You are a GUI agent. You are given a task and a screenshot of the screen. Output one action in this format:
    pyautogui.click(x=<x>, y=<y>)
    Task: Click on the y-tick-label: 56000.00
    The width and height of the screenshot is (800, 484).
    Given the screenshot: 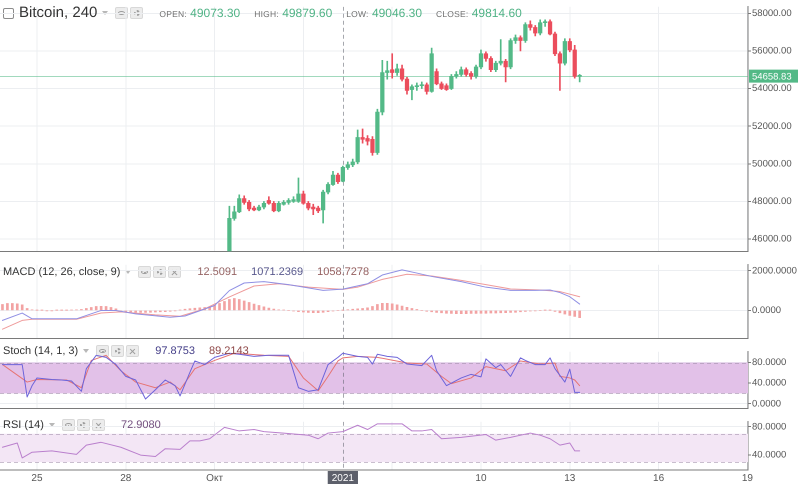 What is the action you would take?
    pyautogui.click(x=772, y=51)
    